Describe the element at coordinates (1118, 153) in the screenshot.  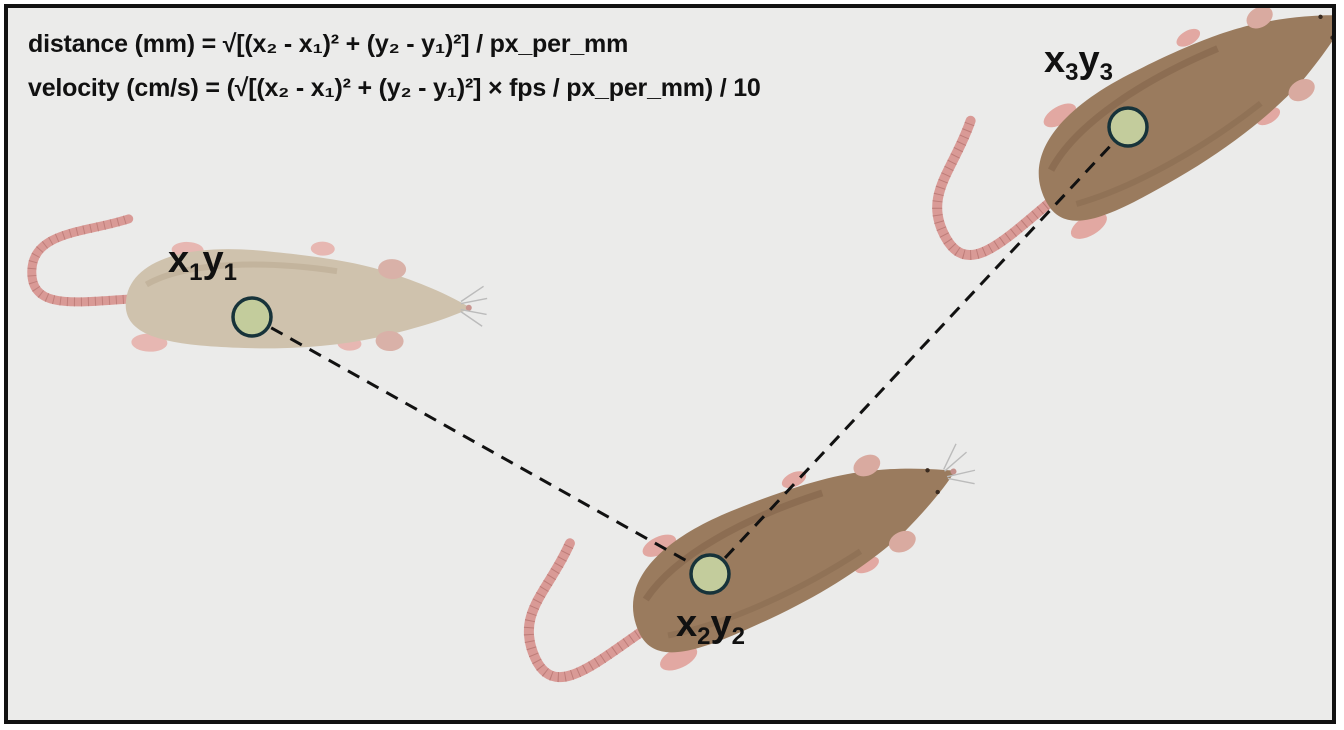
I see `rat-dark-icon` at that location.